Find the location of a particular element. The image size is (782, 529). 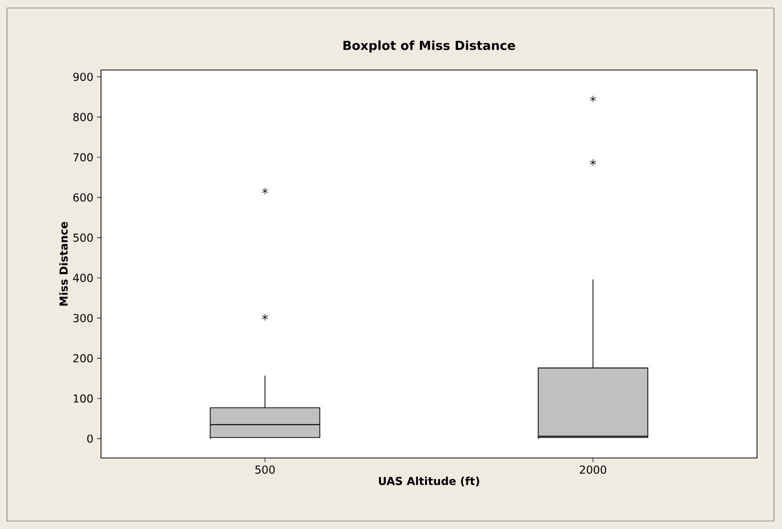

y-tick-label: 500 is located at coordinates (83, 238).